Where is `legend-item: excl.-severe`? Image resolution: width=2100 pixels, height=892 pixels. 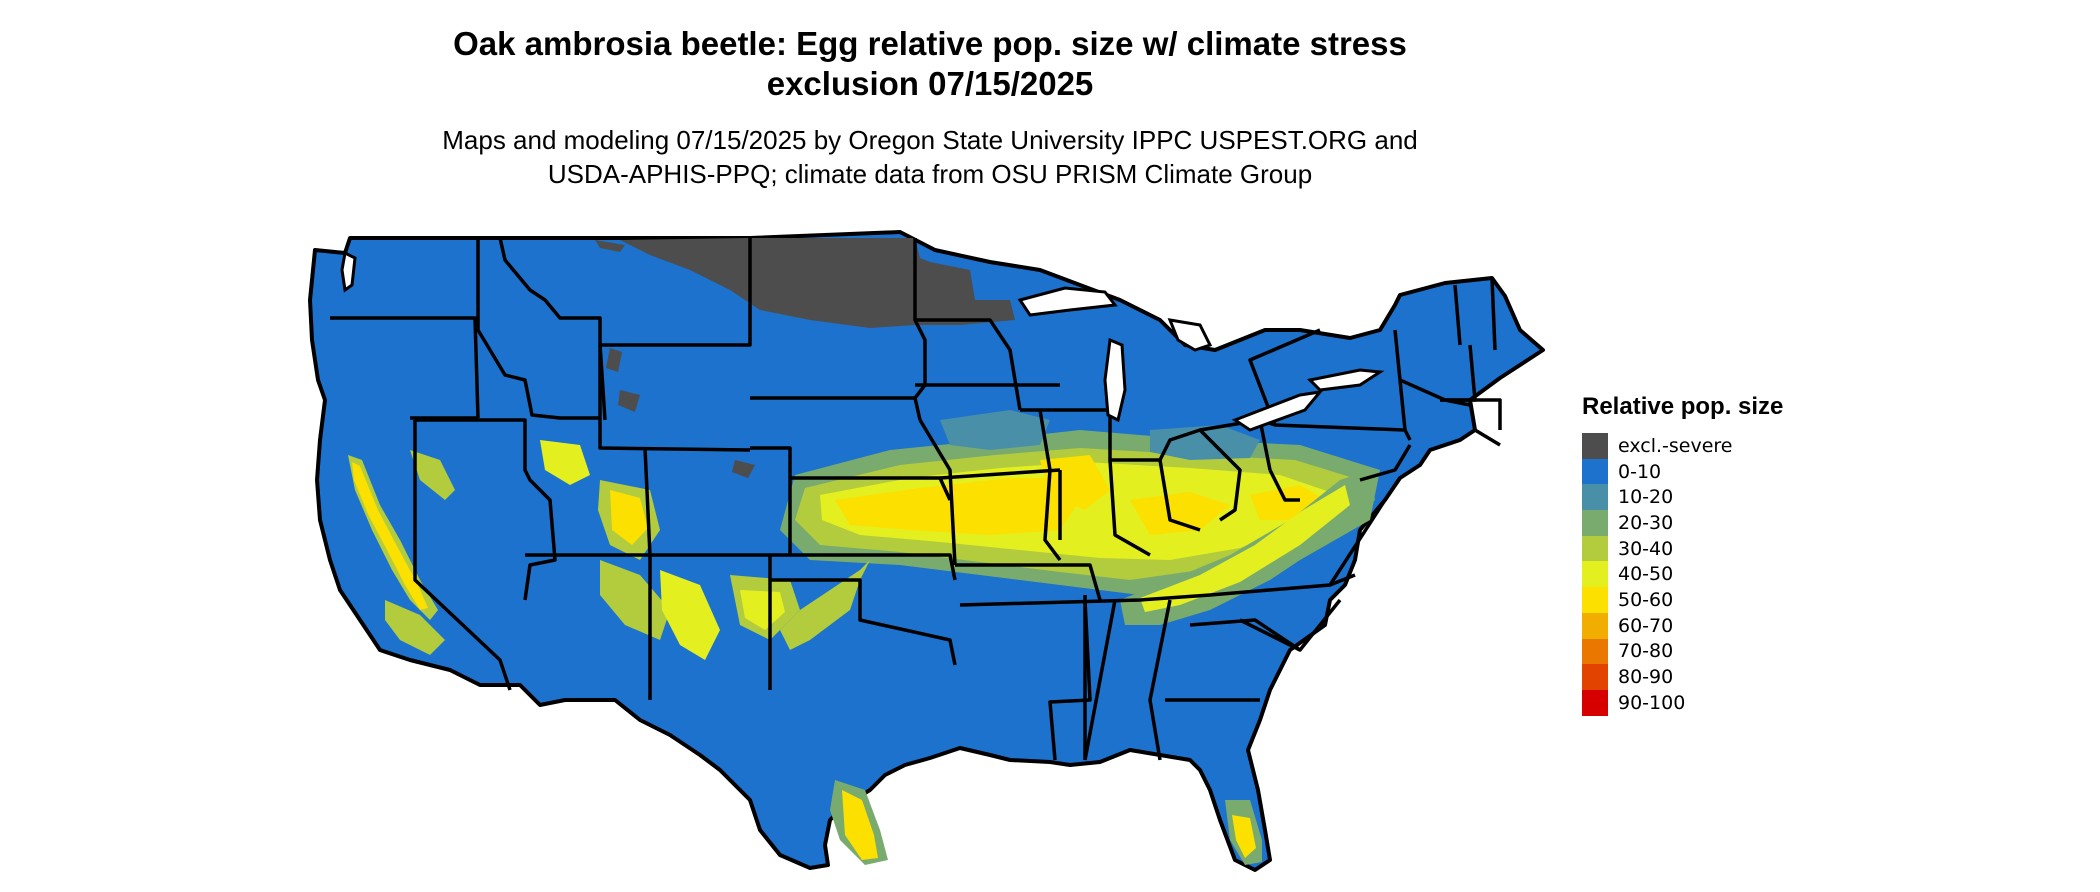
legend-item: excl.-severe is located at coordinates (1682, 446).